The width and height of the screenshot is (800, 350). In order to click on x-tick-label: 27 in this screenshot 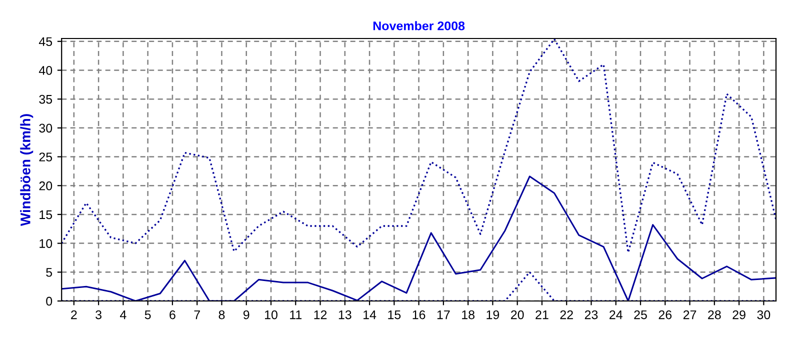, I will do `click(689, 315)`.